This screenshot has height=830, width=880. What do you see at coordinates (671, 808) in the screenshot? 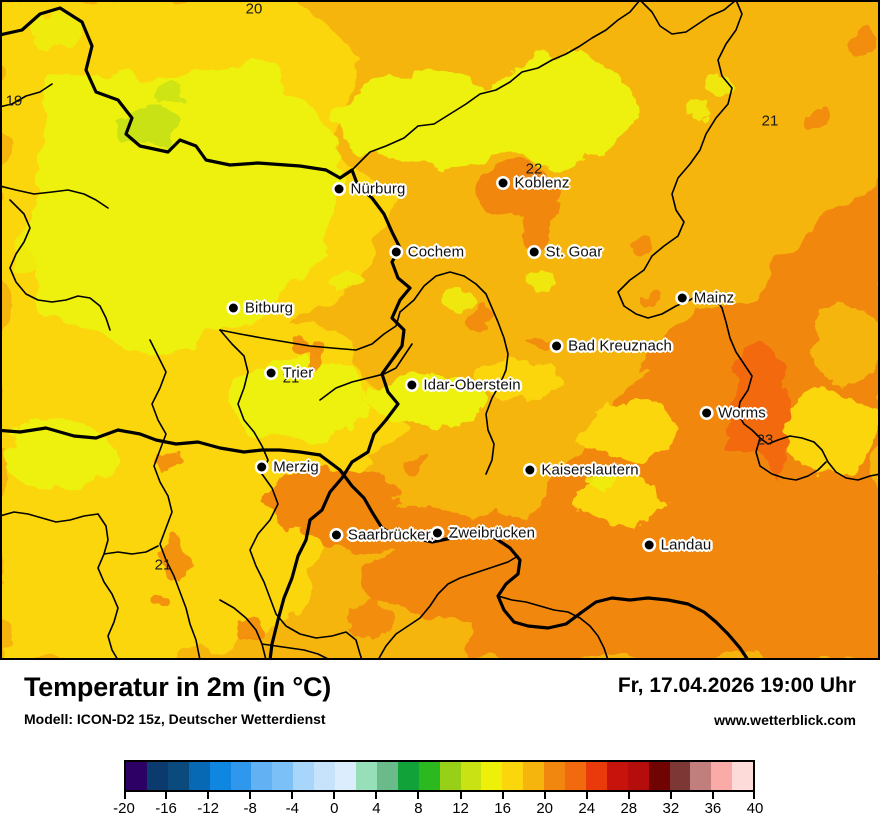
I see `colorbar-tick-label: 32` at bounding box center [671, 808].